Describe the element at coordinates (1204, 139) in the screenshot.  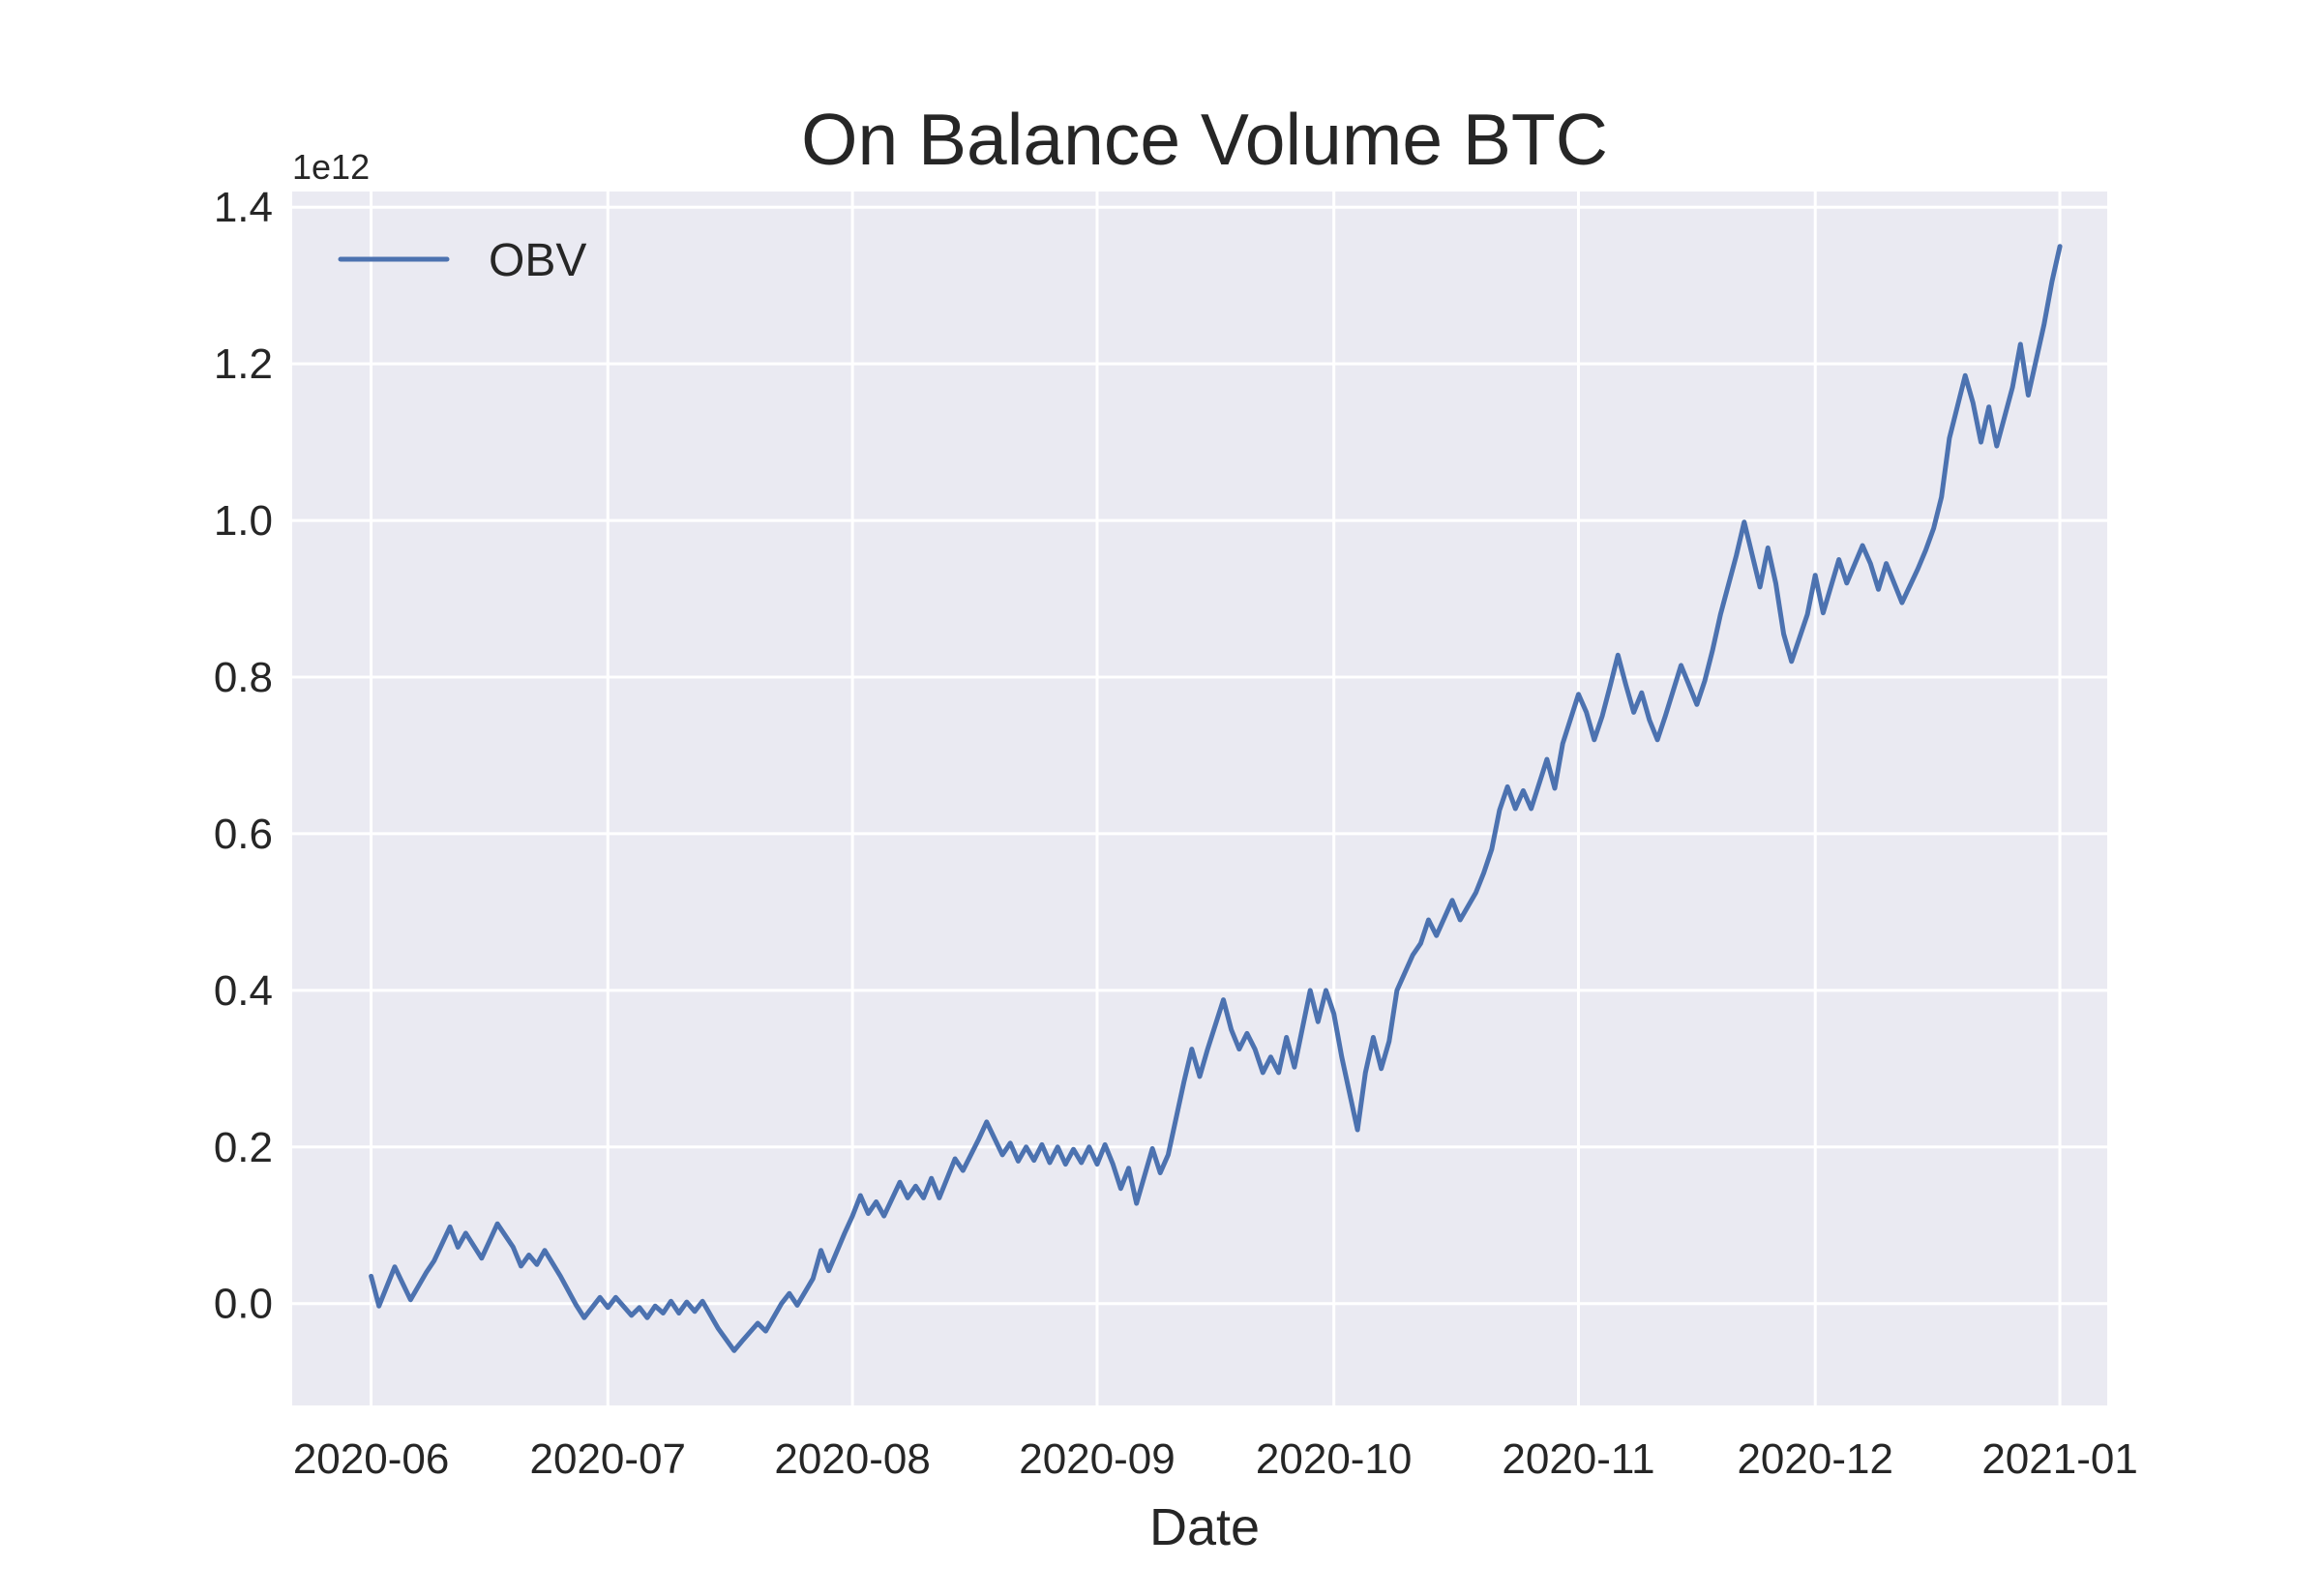
I see `chart-title: On Balance Volume BTC` at that location.